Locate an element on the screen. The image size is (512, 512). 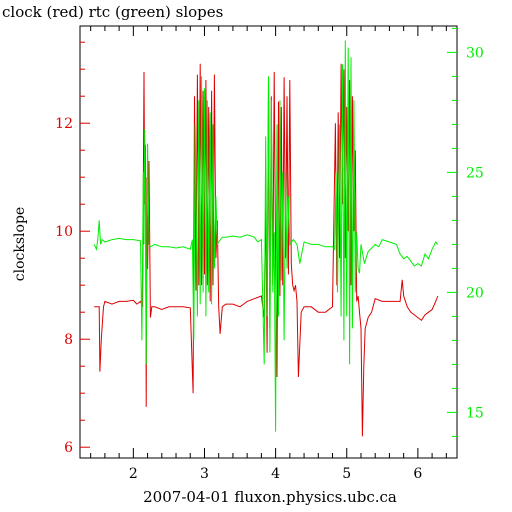
y2-tick-label: 15 is located at coordinates (475, 413).